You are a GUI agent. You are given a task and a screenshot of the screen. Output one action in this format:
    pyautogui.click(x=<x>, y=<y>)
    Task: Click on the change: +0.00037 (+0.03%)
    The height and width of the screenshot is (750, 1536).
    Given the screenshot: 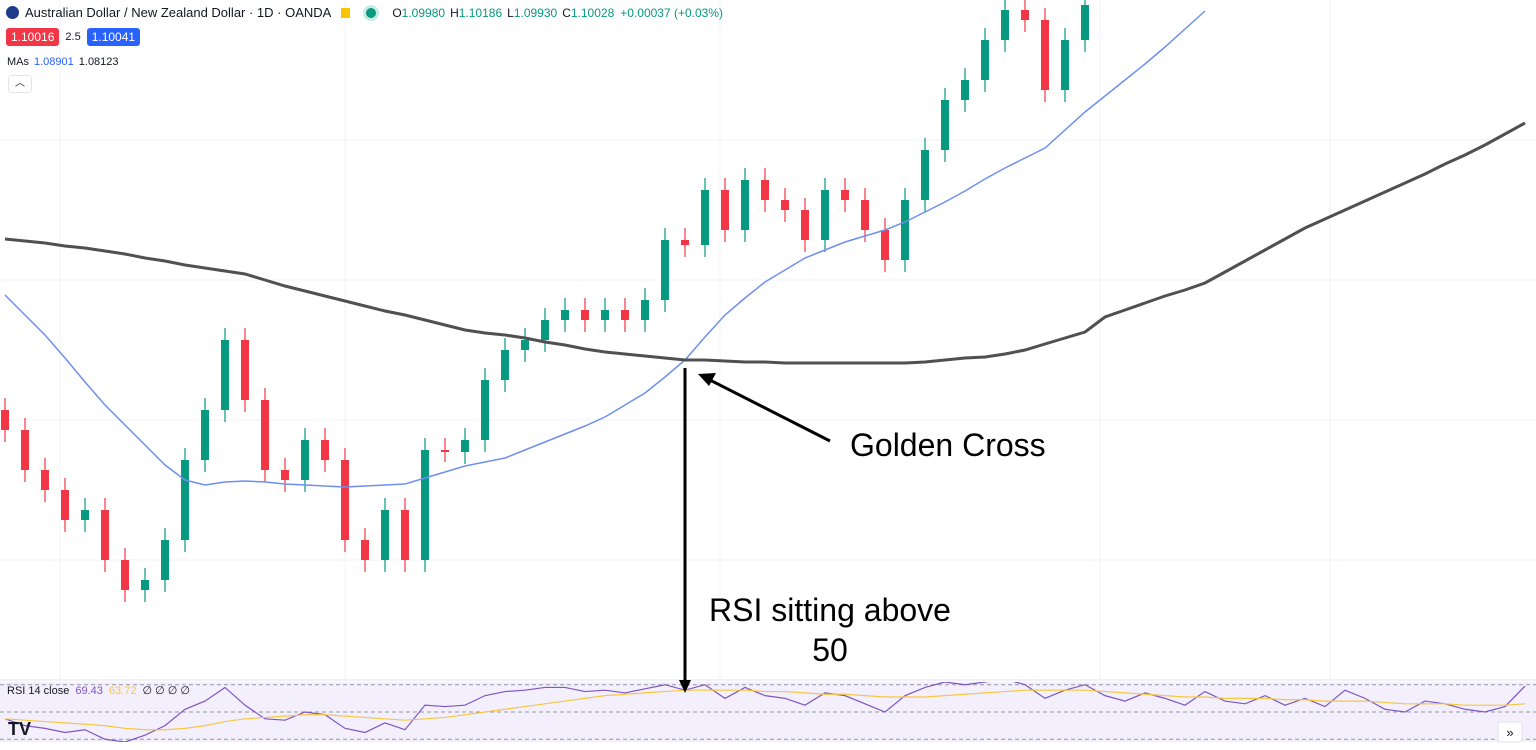 What is the action you would take?
    pyautogui.click(x=672, y=12)
    